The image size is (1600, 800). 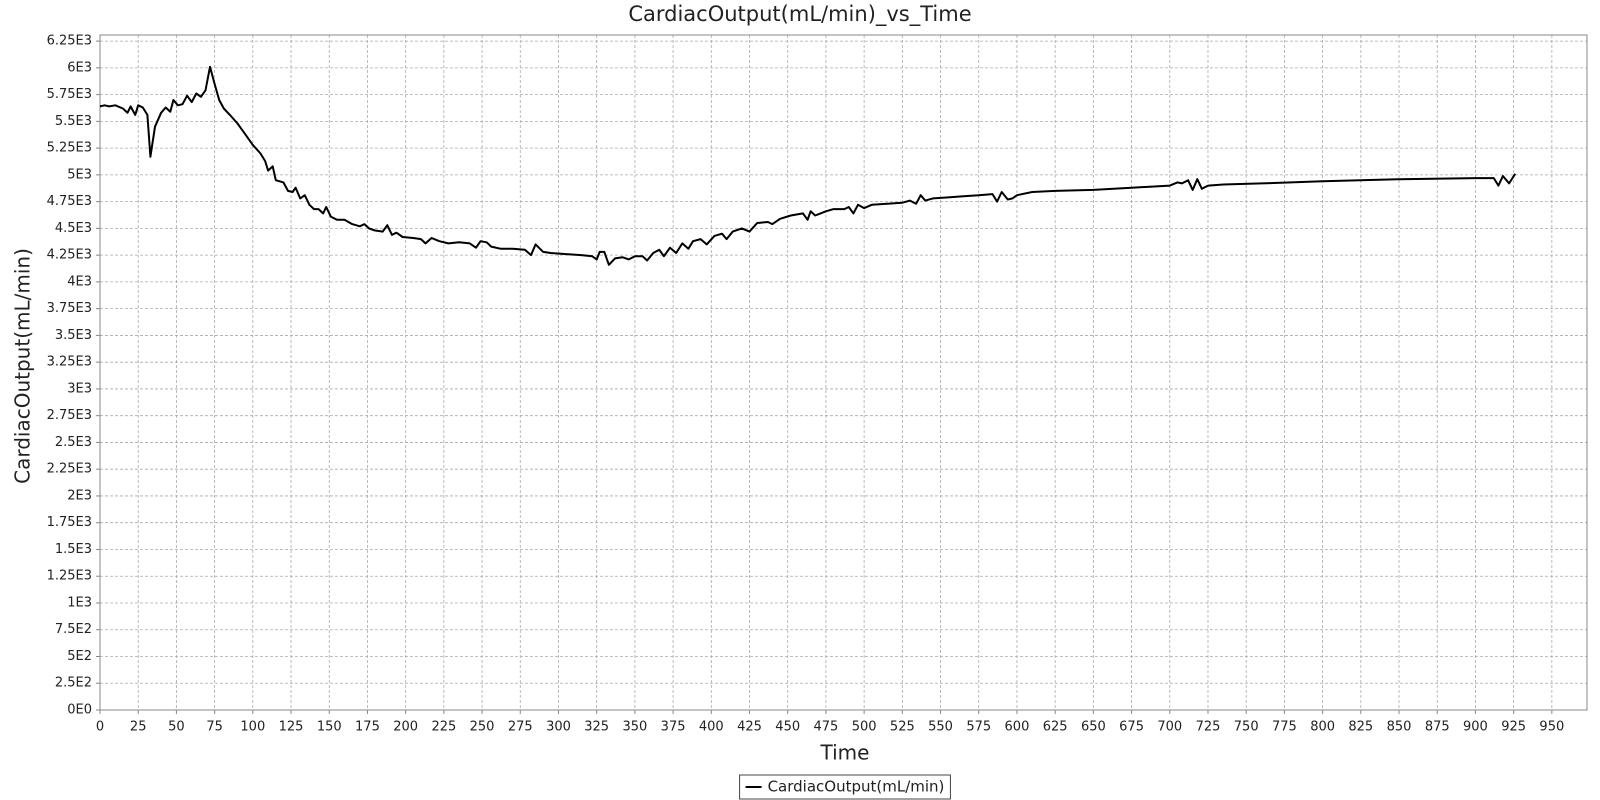 What do you see at coordinates (978, 727) in the screenshot?
I see `x-tick-label: 575` at bounding box center [978, 727].